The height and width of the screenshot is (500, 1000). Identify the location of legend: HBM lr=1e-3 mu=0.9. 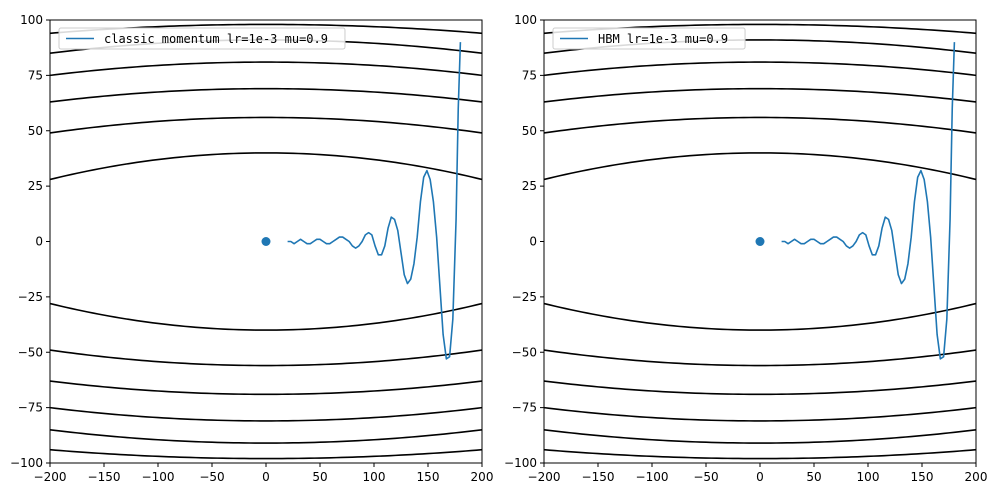
(649, 38).